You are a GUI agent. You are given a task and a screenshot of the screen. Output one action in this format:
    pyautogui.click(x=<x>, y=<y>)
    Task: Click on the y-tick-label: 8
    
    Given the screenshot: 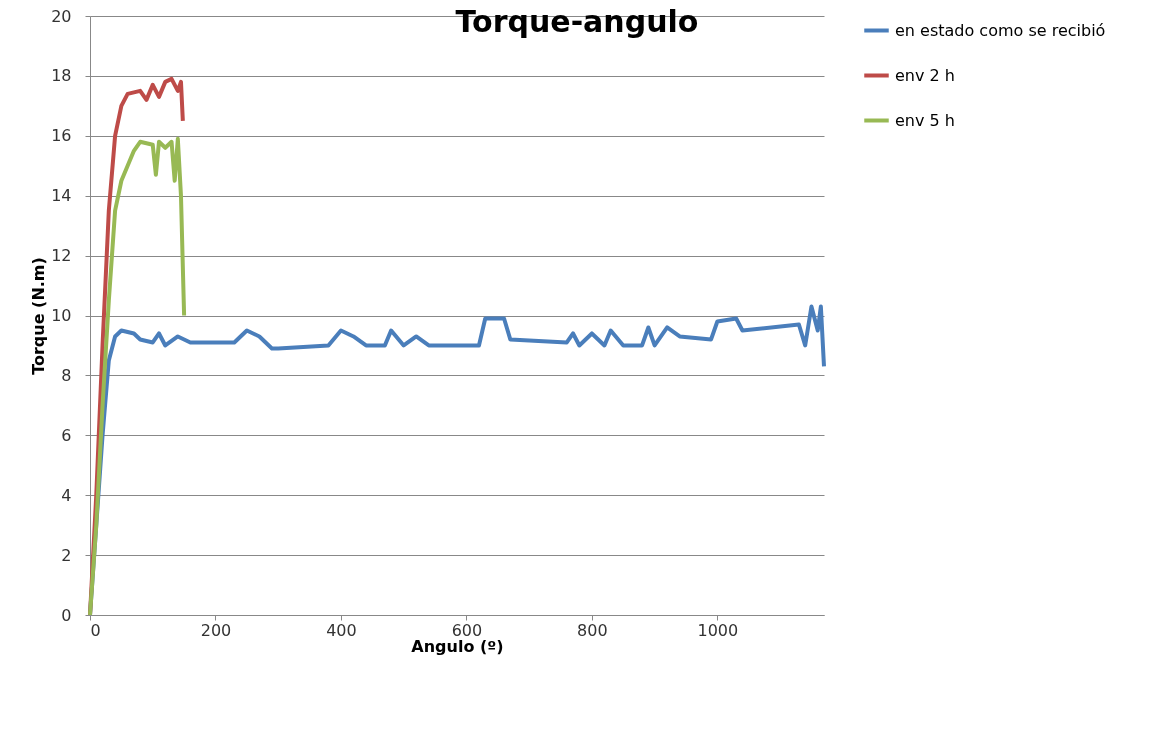 What is the action you would take?
    pyautogui.click(x=66, y=375)
    